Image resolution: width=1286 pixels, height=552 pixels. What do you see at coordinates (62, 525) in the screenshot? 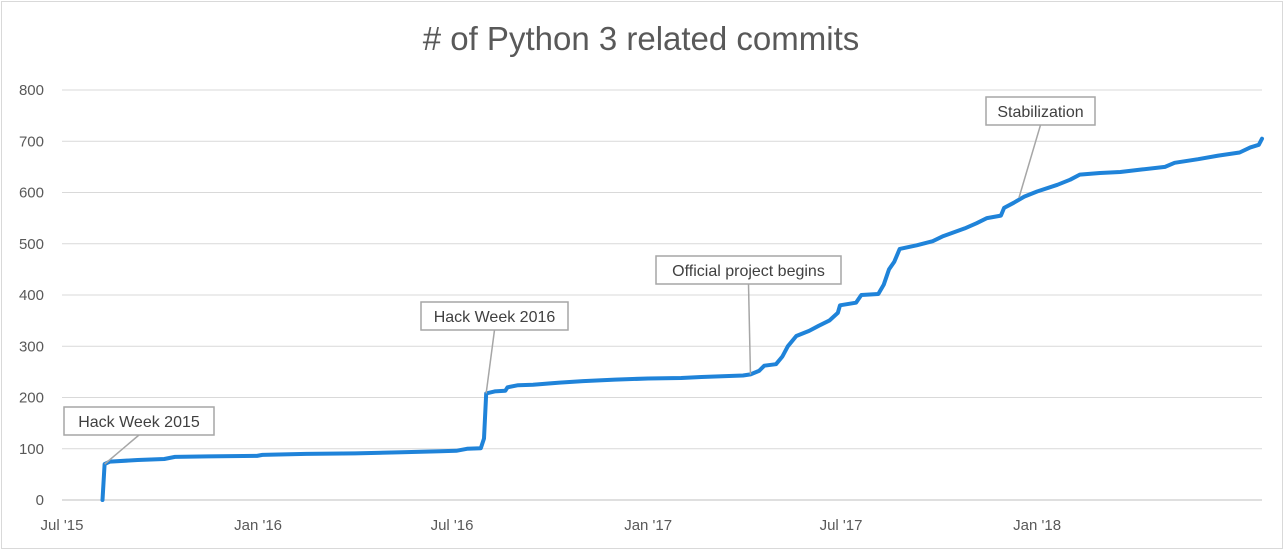
I see `x-tick-label: Jul '15` at bounding box center [62, 525].